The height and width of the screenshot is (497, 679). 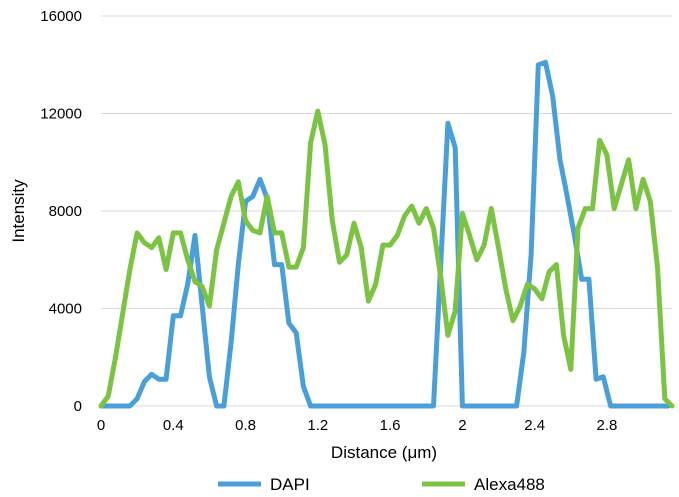 What do you see at coordinates (384, 452) in the screenshot?
I see `x-axis-label: Distance (μm)` at bounding box center [384, 452].